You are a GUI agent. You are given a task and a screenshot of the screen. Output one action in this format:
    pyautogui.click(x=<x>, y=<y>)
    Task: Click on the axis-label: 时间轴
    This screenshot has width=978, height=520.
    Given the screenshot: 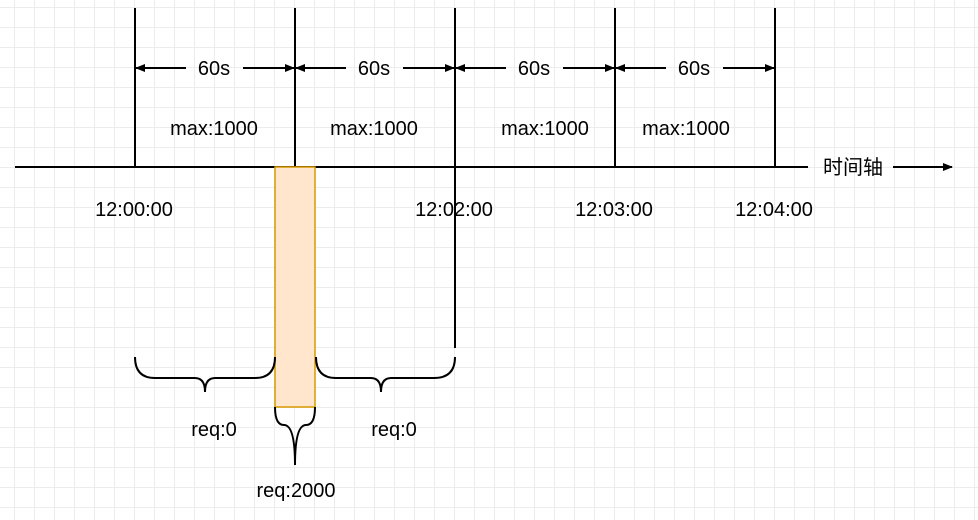 What is the action you would take?
    pyautogui.click(x=853, y=167)
    